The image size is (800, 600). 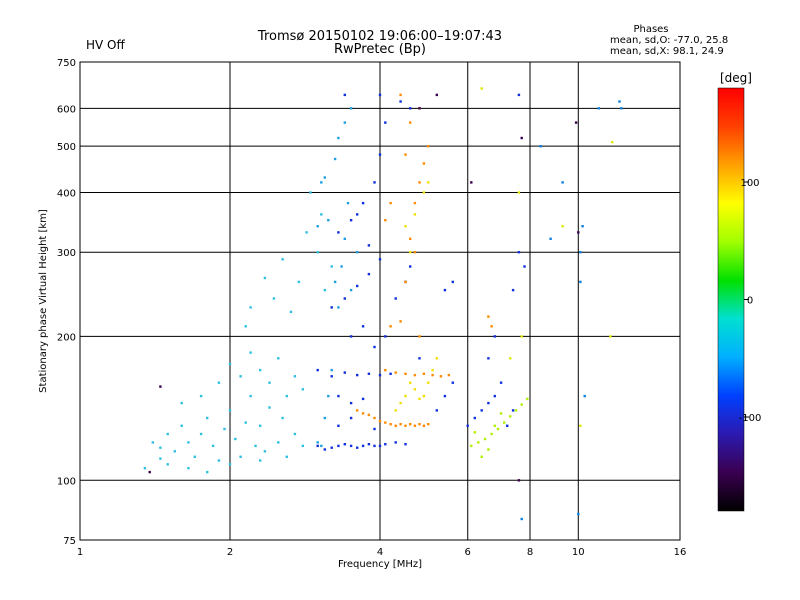 I want to click on hv-status: HV Off, so click(x=105, y=45).